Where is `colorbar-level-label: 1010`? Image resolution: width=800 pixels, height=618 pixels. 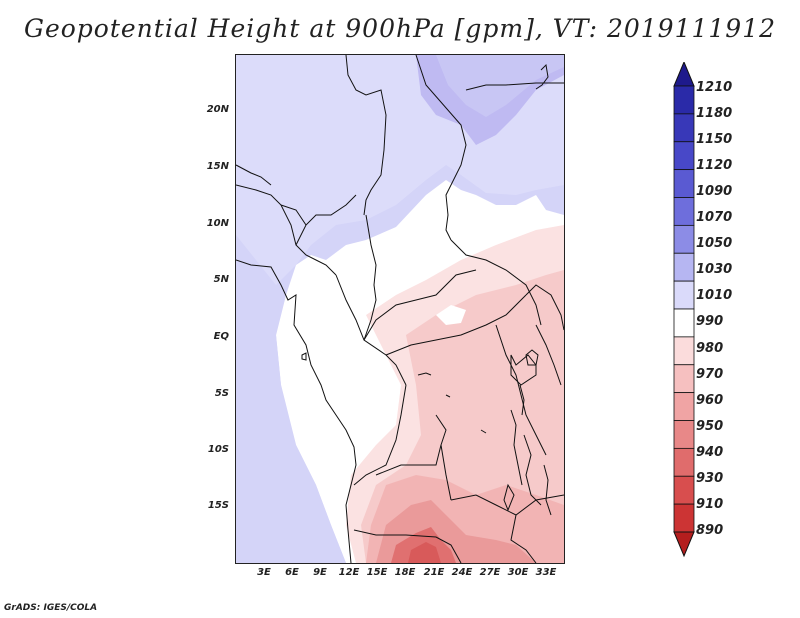
colorbar-level-label: 1010 is located at coordinates (714, 296).